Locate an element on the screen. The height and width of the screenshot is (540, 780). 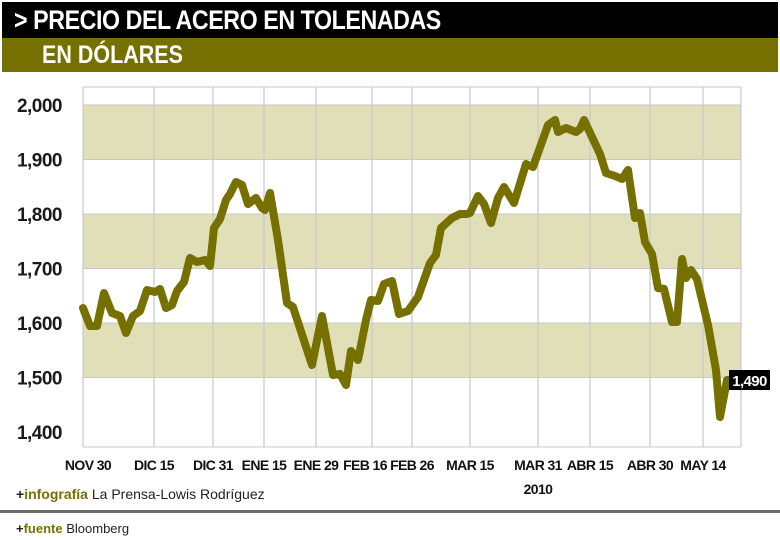
x-tick-label: DIC 15 is located at coordinates (154, 465).